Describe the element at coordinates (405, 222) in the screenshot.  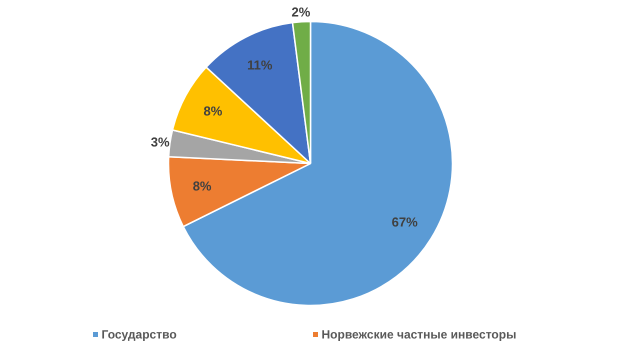
I see `data-label: 67%` at that location.